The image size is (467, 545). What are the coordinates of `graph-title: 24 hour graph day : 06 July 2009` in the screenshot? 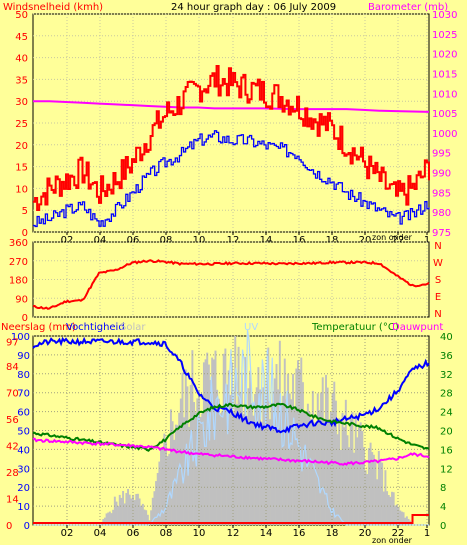 It's located at (253, 7).